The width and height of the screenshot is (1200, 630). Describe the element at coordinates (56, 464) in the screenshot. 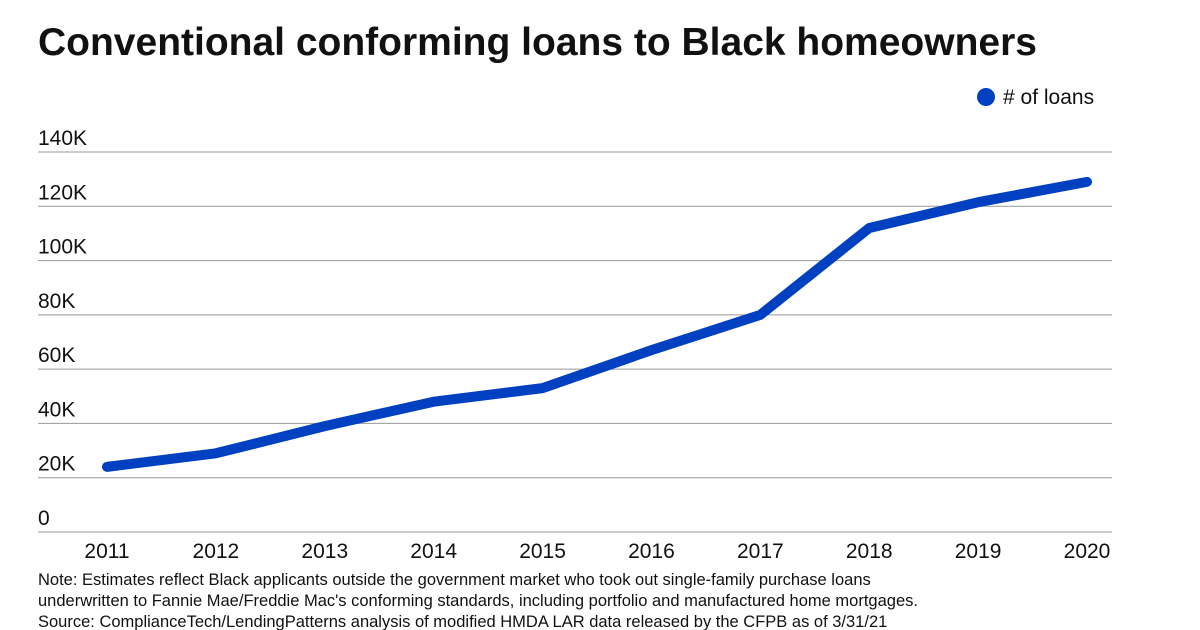

I see `y-tick-label: 20K` at that location.